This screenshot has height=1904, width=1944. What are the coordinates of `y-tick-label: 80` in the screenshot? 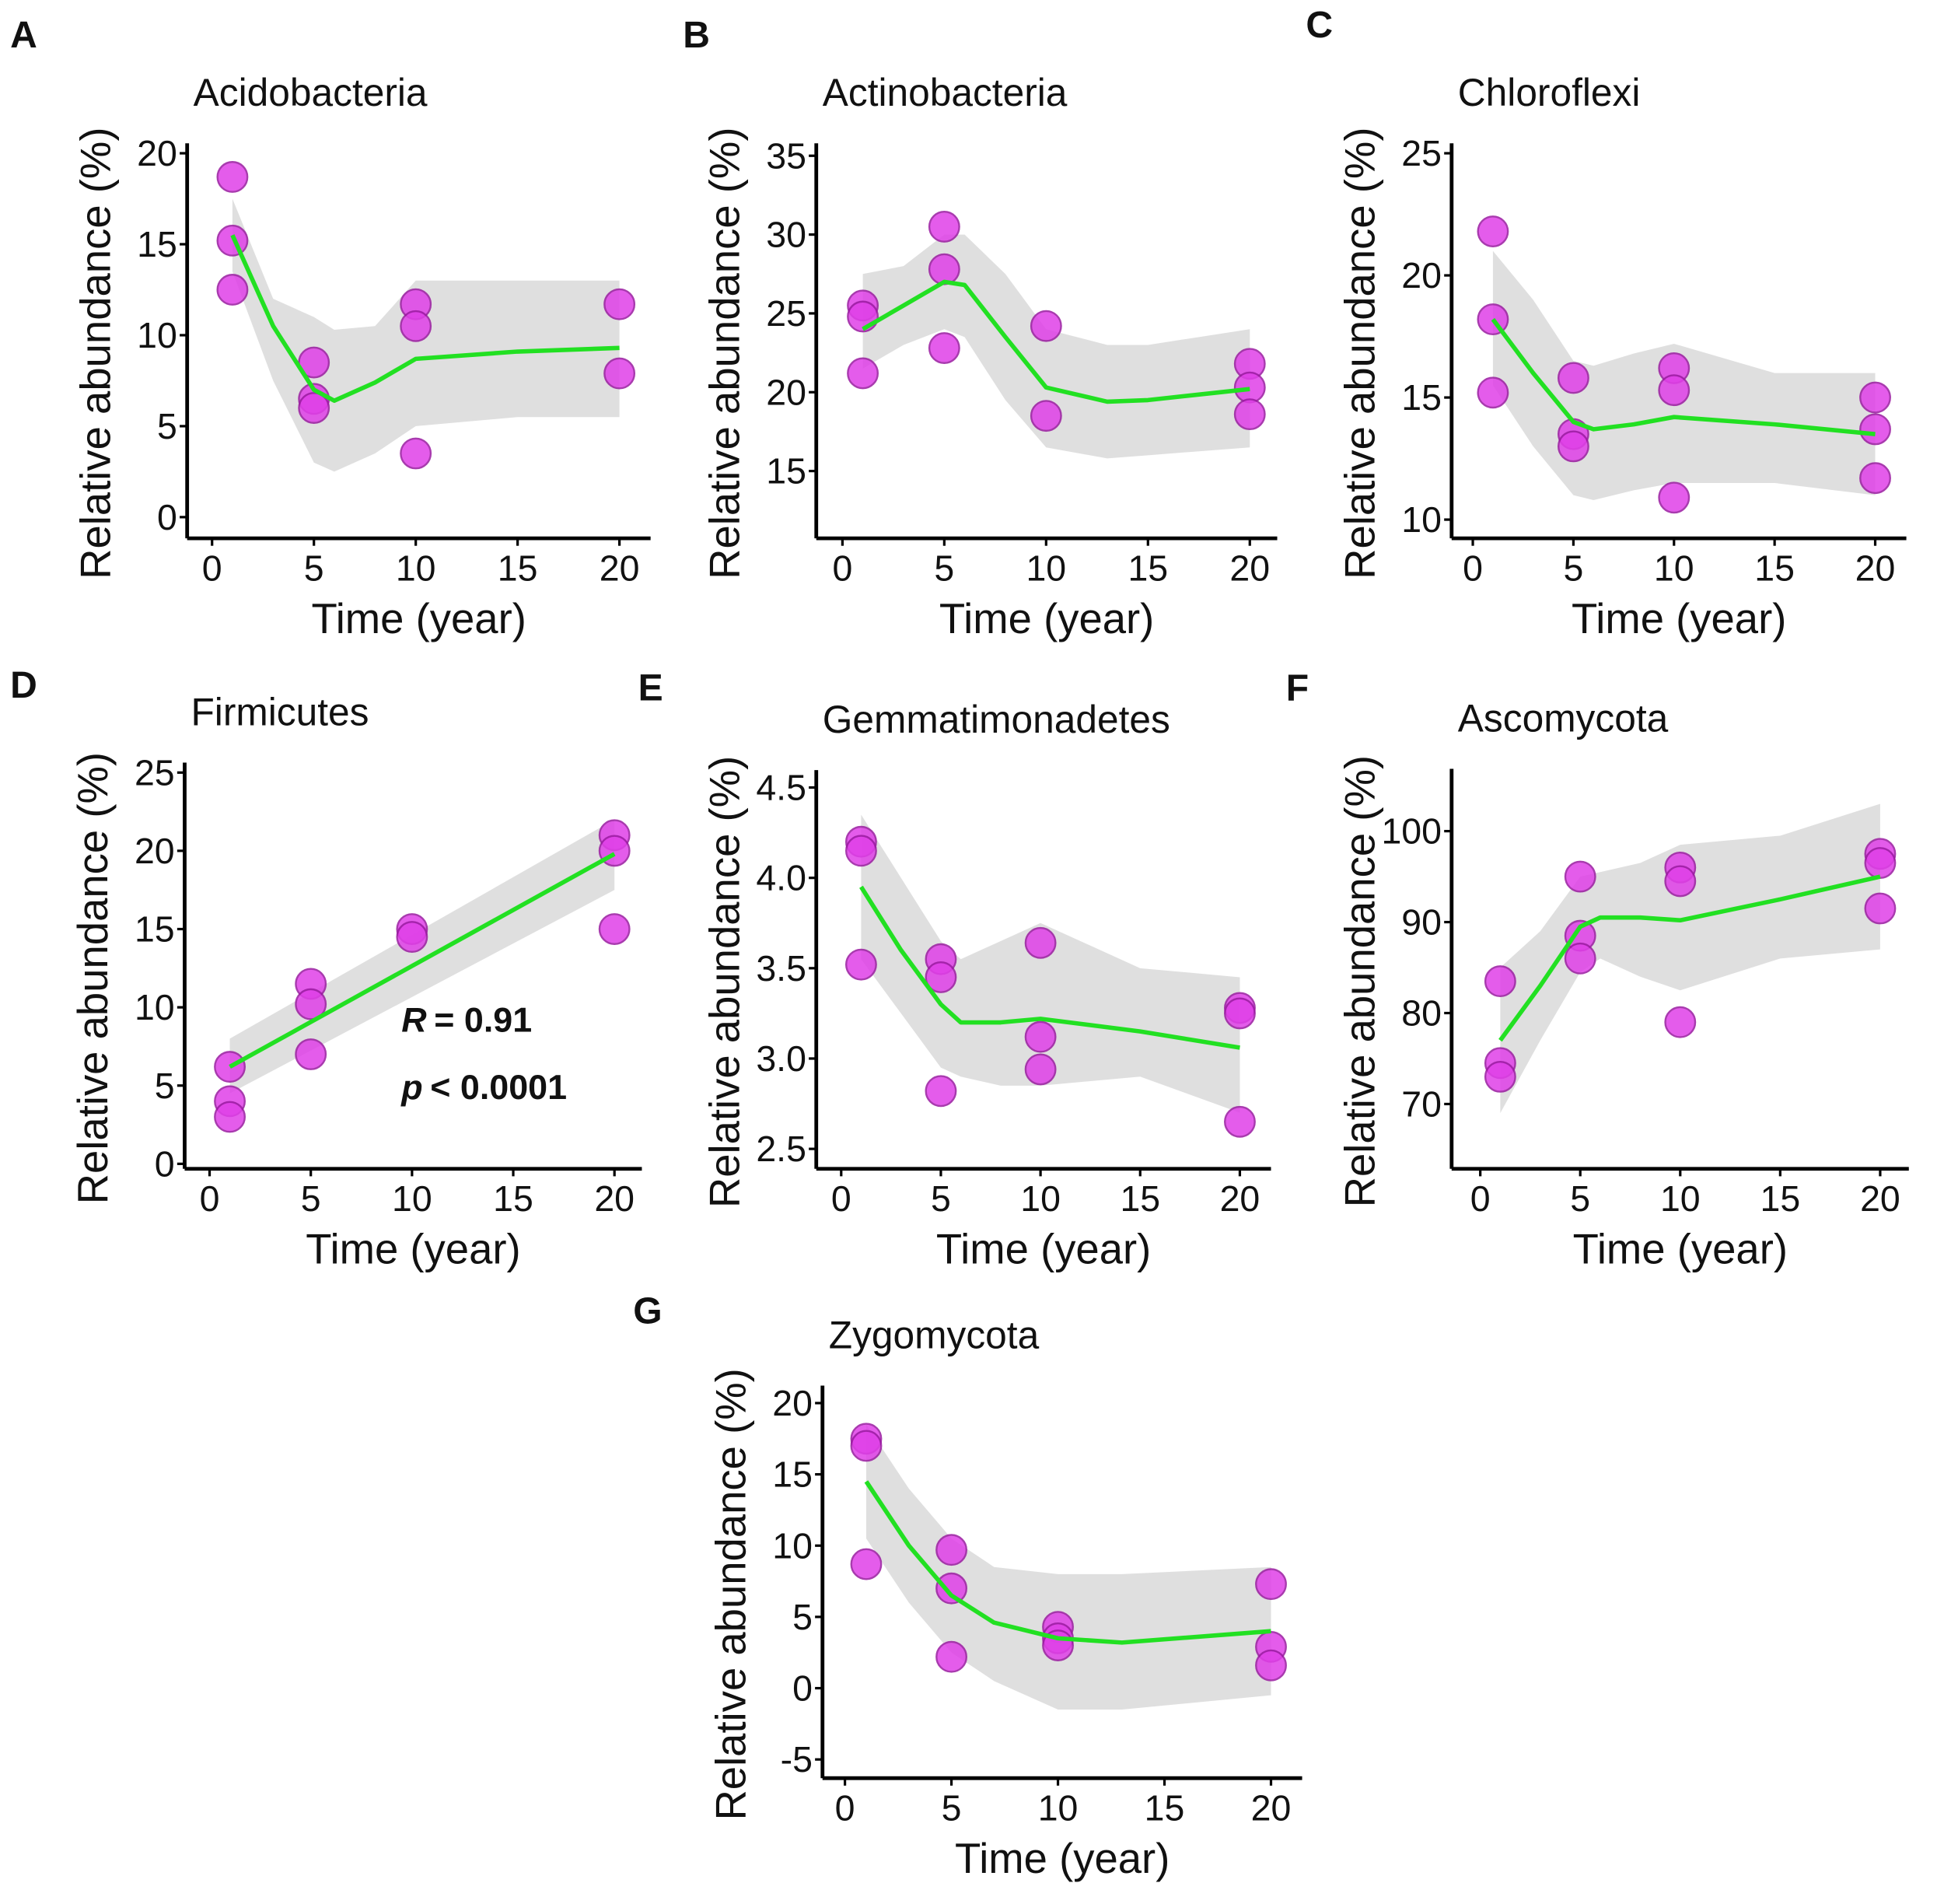 It's located at (1421, 1014).